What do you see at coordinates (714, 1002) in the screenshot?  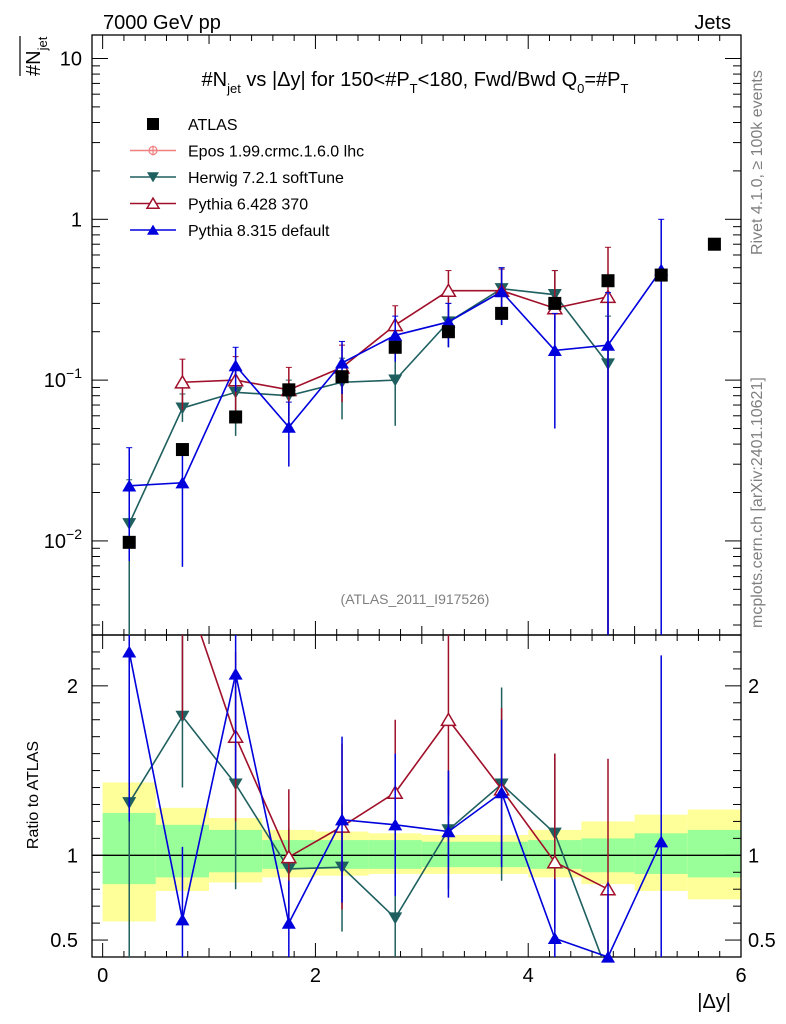 I see `x-axis-label: |Δy|` at bounding box center [714, 1002].